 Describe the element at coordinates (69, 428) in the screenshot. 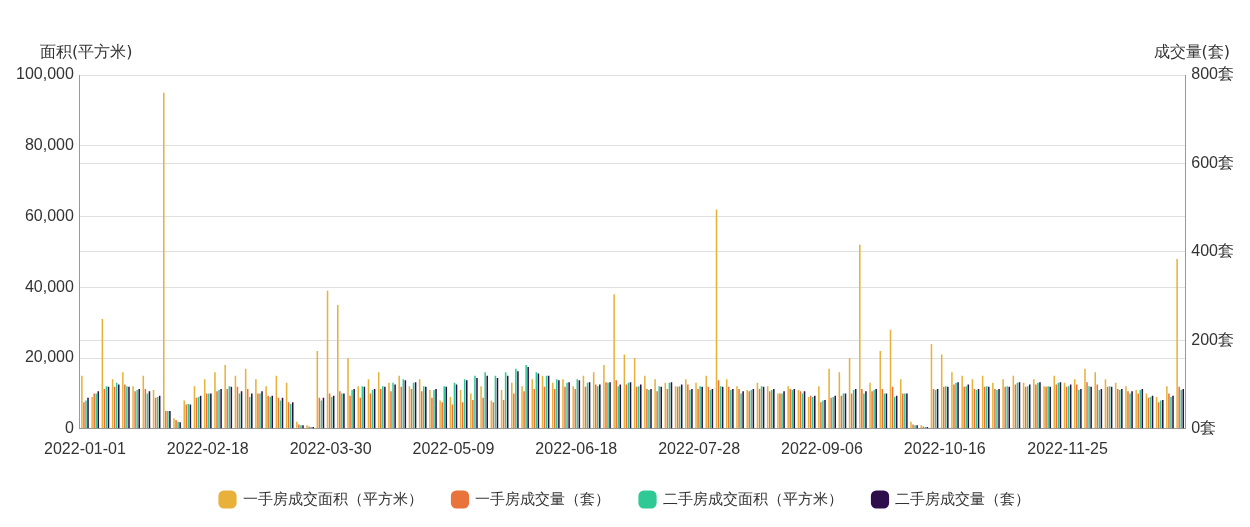

I see `y-tick-label: 0` at that location.